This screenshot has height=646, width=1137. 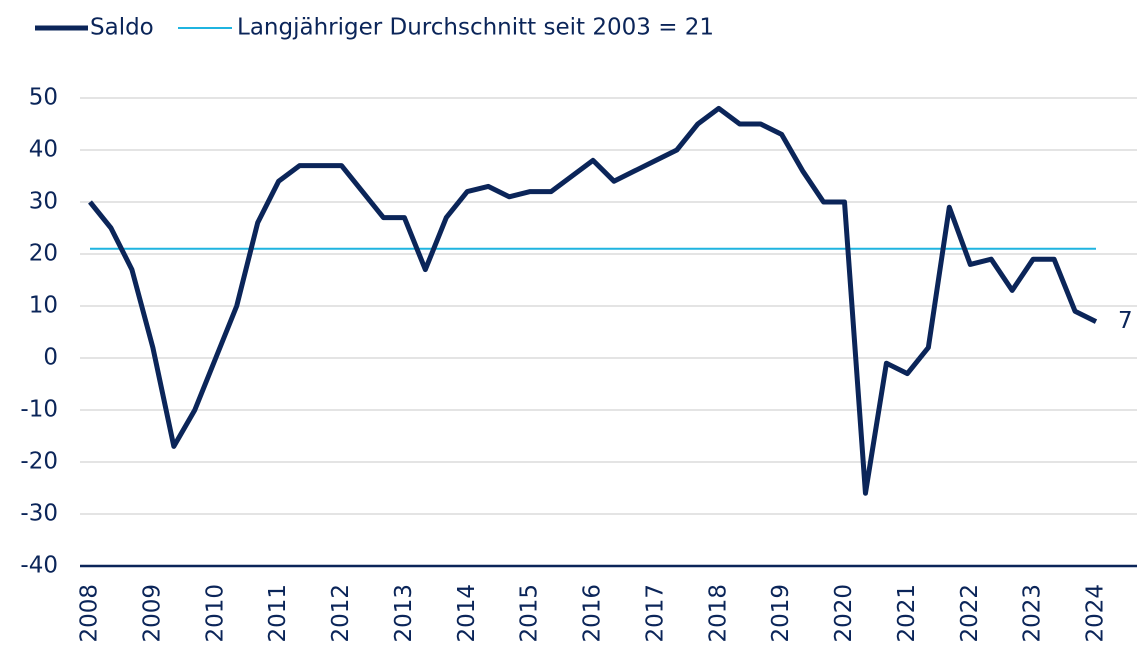 I want to click on y-tick-label: -30, so click(x=39, y=514).